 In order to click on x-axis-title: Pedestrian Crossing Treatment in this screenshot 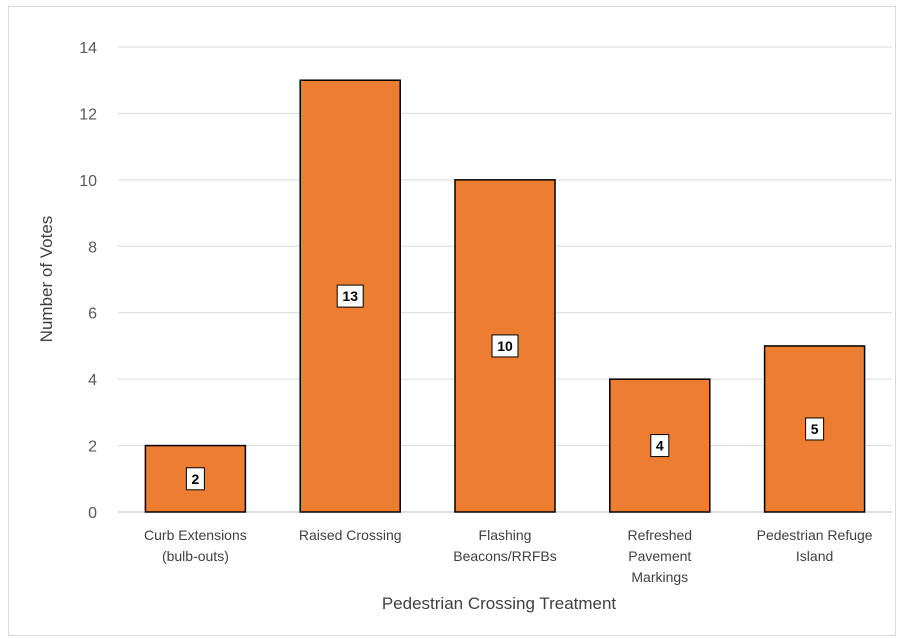, I will do `click(499, 603)`.